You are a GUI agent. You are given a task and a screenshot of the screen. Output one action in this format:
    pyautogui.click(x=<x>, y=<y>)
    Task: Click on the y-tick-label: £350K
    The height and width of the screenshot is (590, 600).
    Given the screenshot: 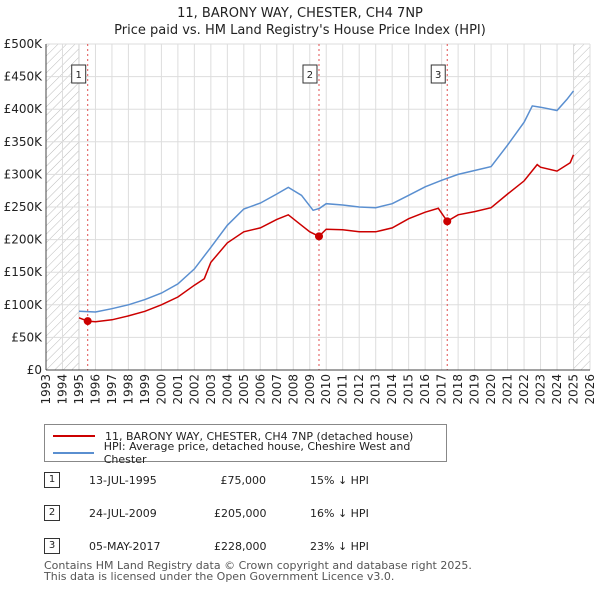 What is the action you would take?
    pyautogui.click(x=24, y=142)
    